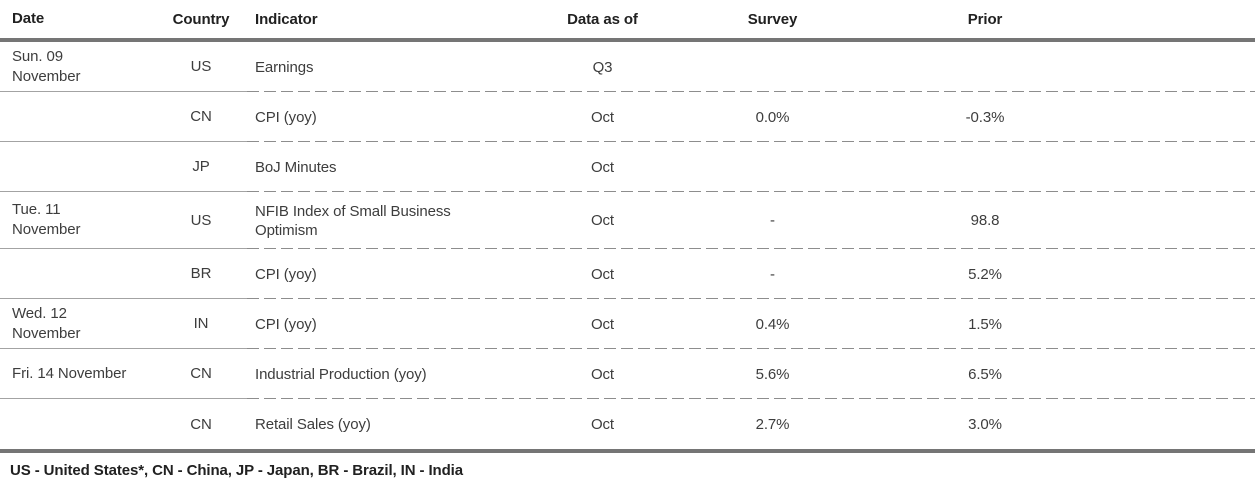 Image resolution: width=1255 pixels, height=483 pixels. What do you see at coordinates (627, 424) in the screenshot?
I see `table-row: CN Retail Sales (yoy) Oct 2.7% 3.0%` at bounding box center [627, 424].